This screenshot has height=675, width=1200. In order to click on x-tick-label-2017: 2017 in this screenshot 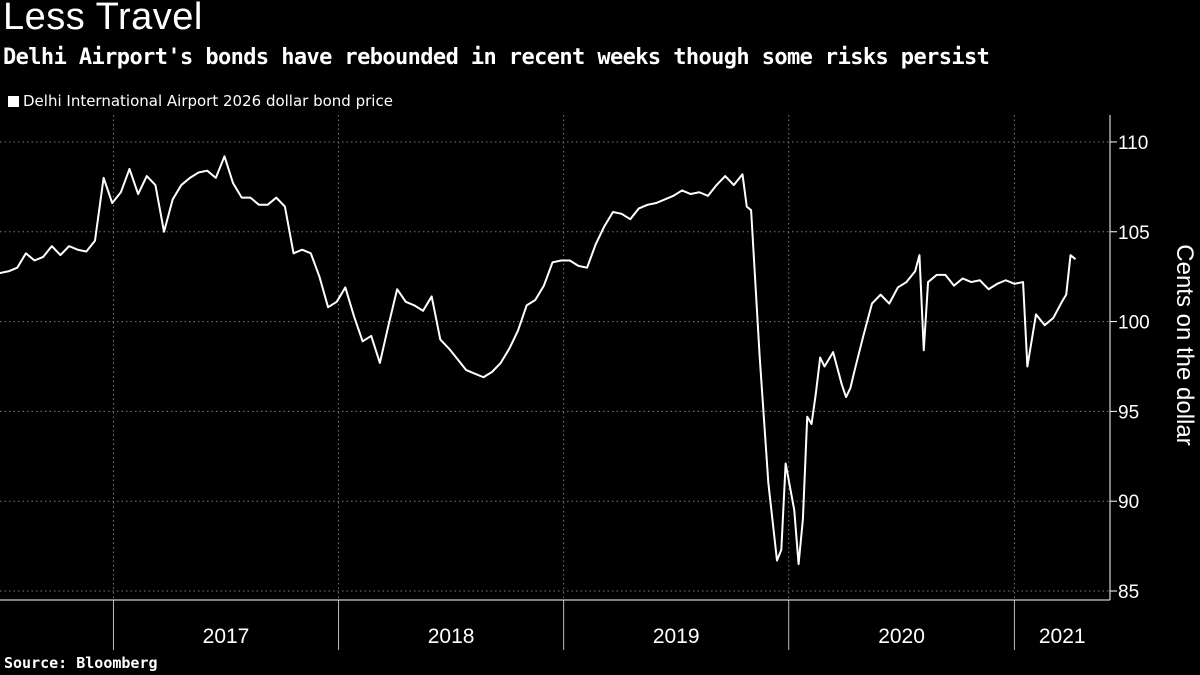, I will do `click(226, 636)`.